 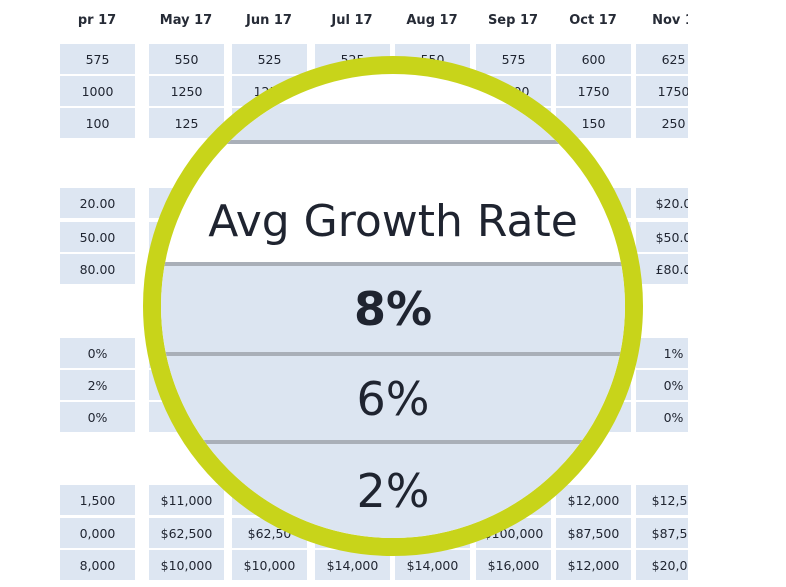 I want to click on growth-rate-value-tertiary: 2%, so click(x=393, y=491).